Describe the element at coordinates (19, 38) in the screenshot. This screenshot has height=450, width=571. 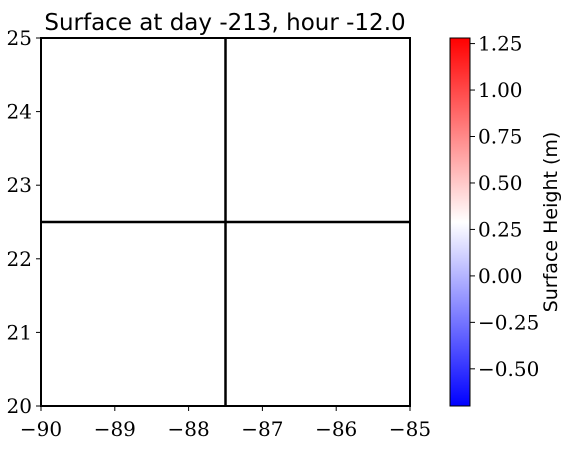
I see `y-tick-label: 25` at that location.